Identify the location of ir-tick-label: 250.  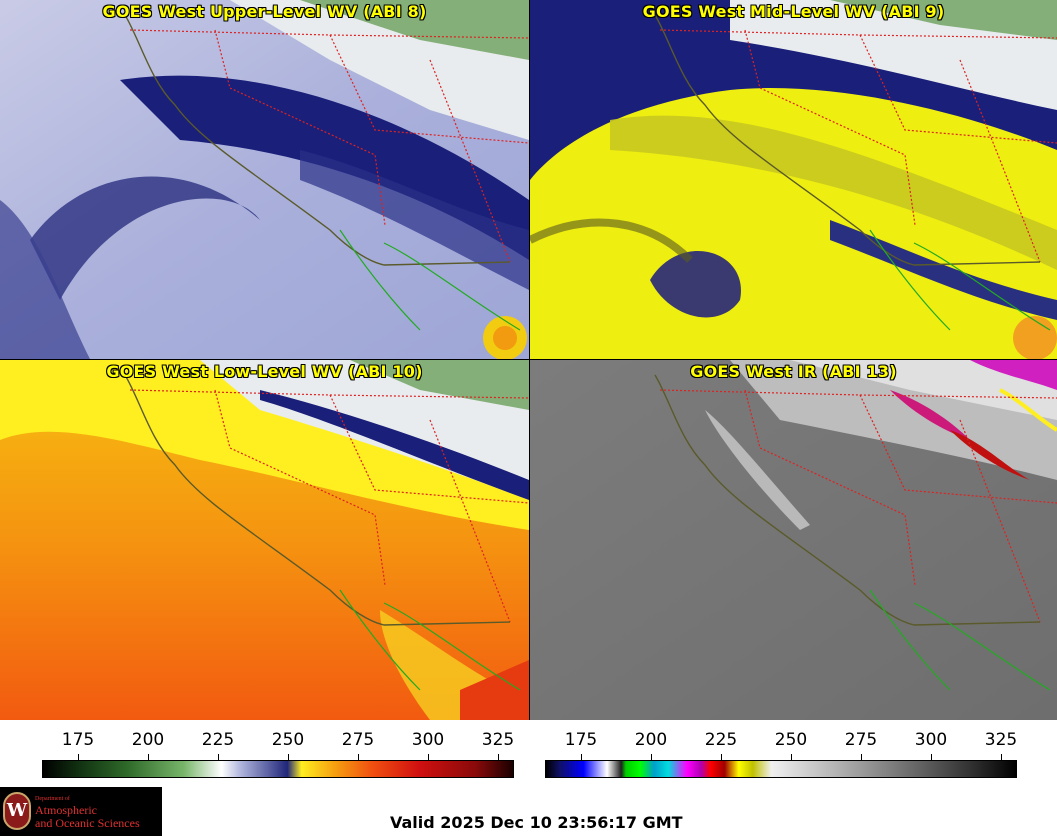
(791, 740).